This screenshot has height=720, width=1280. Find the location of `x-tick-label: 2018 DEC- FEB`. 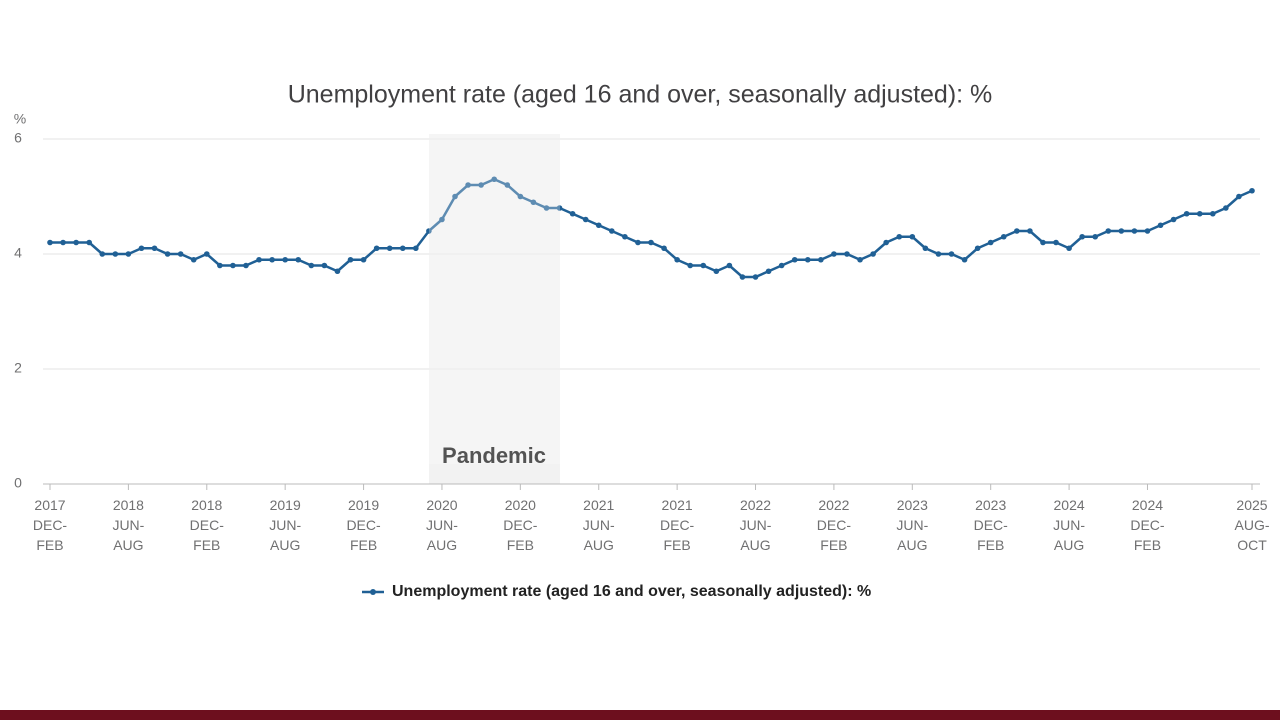

x-tick-label: 2018 DEC- FEB is located at coordinates (207, 525).